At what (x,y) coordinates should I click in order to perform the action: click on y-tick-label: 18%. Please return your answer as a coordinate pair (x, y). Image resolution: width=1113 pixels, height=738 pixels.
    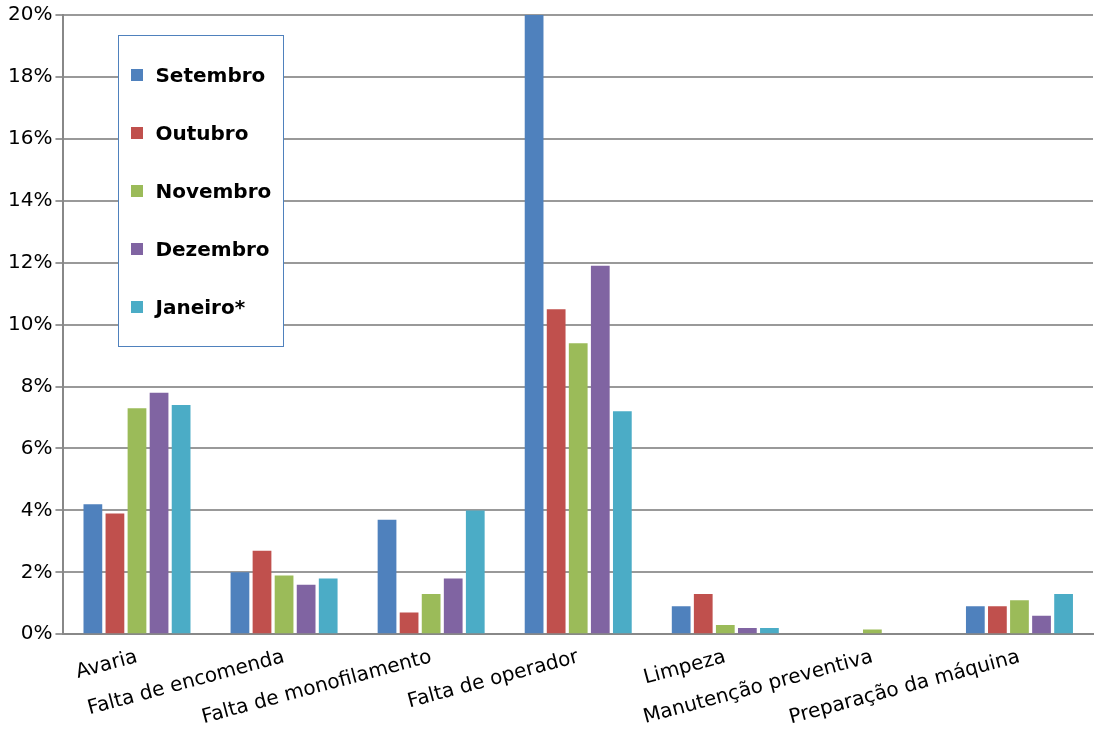
    Looking at the image, I should click on (30, 75).